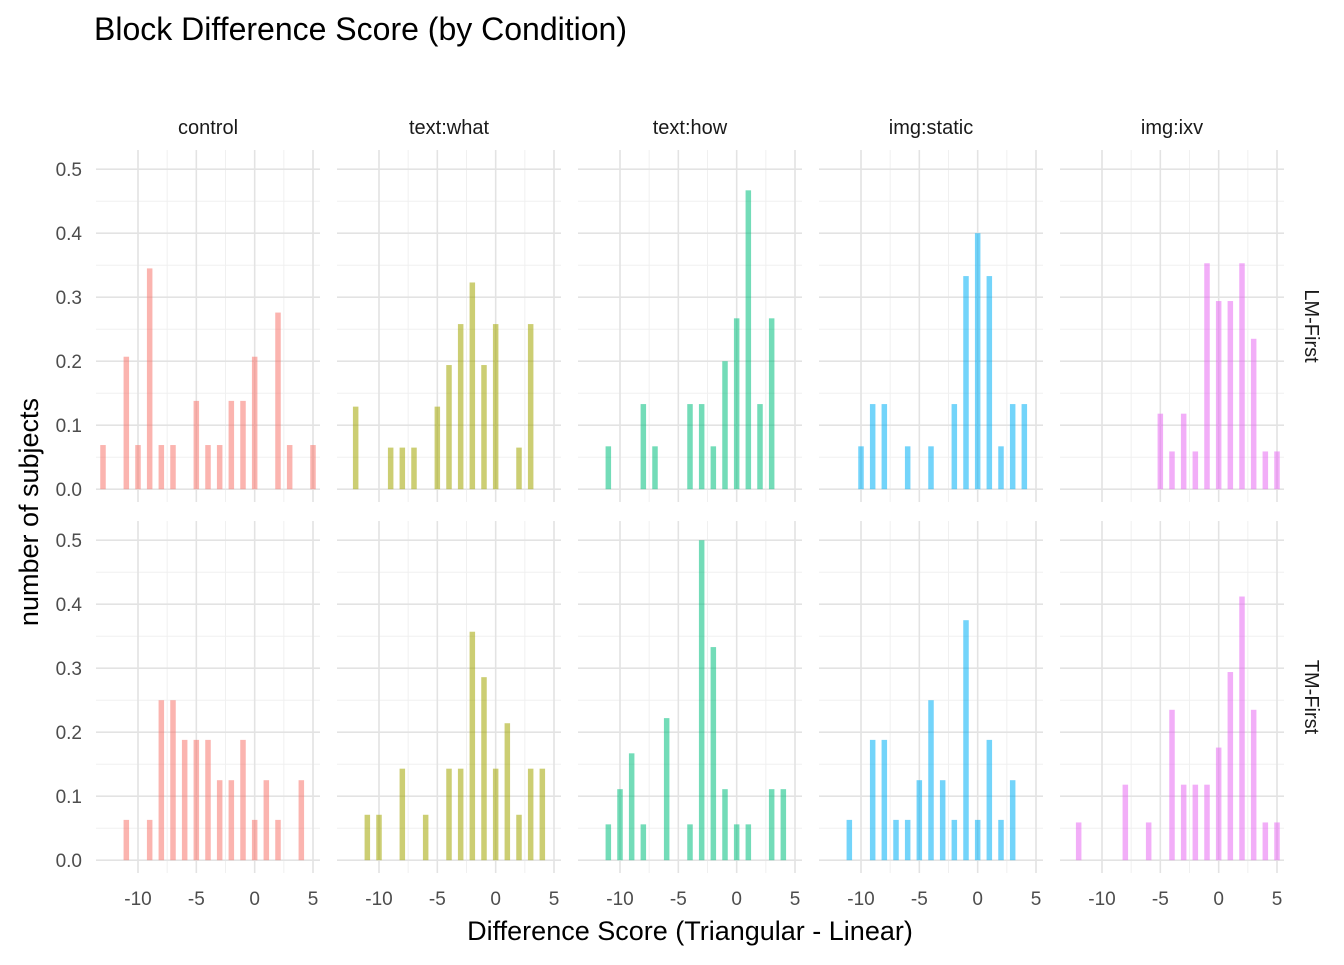  Describe the element at coordinates (29, 512) in the screenshot. I see `y-axis-title: number of subjects` at that location.